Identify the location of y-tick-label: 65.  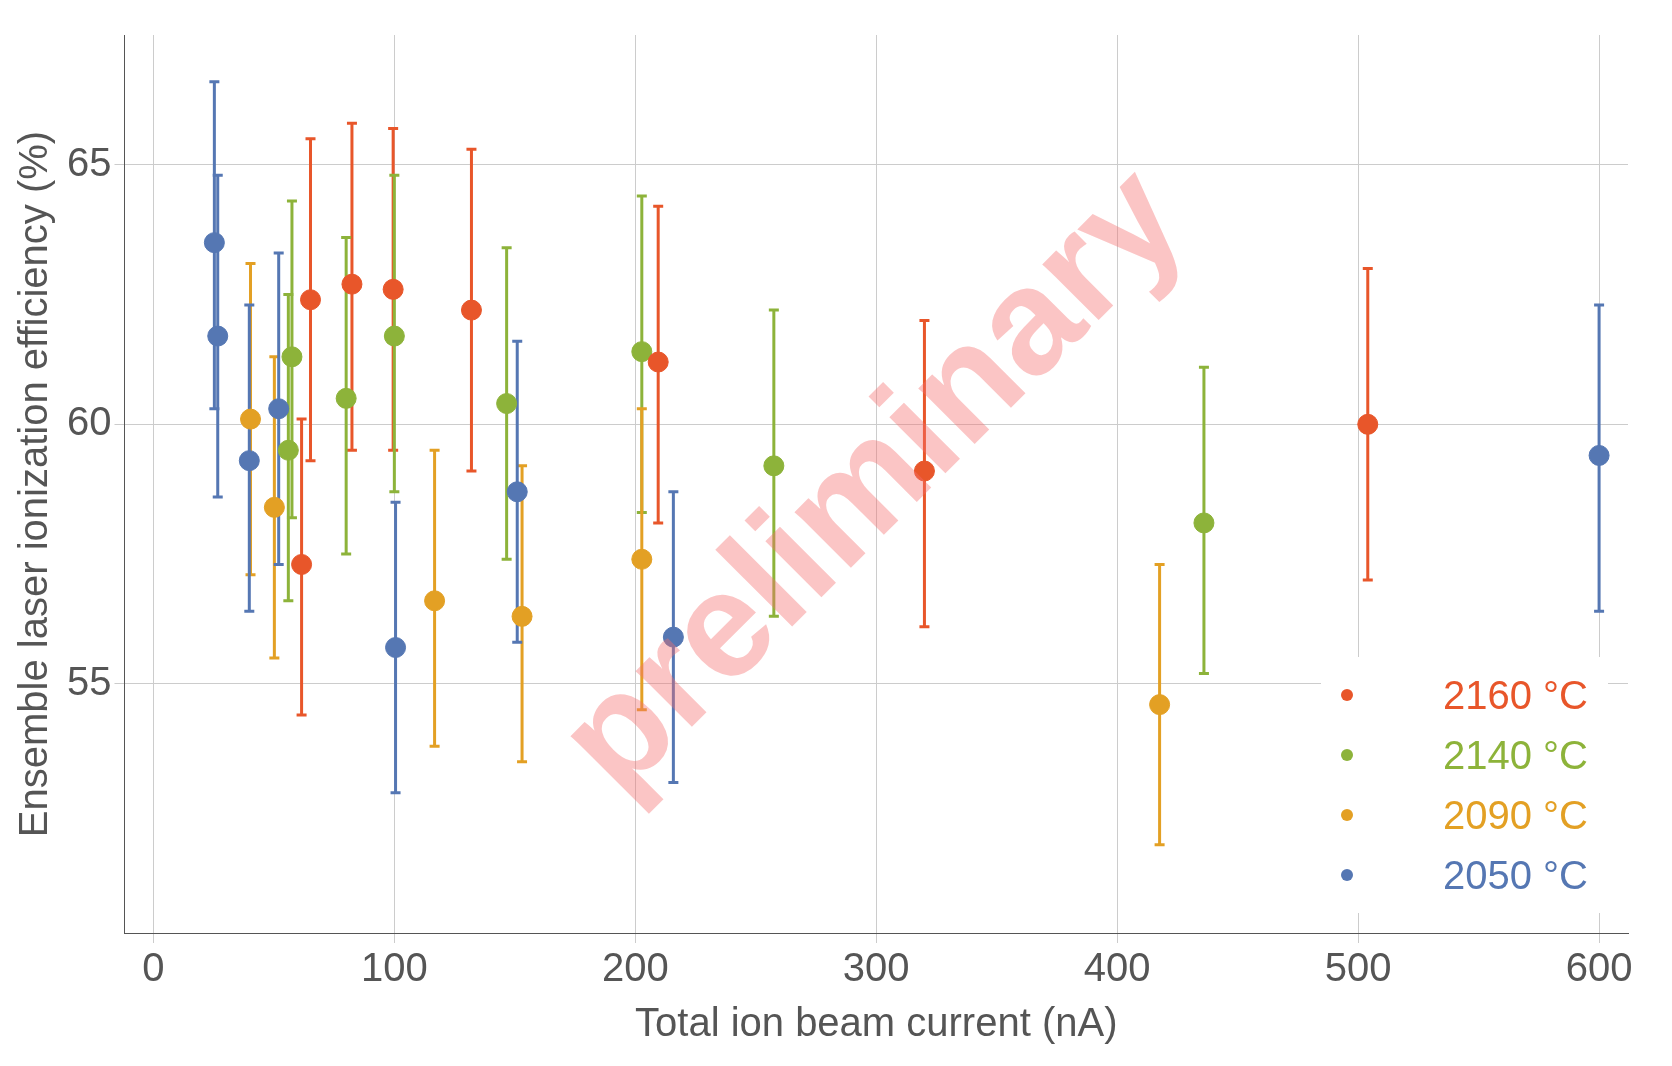
(89, 161).